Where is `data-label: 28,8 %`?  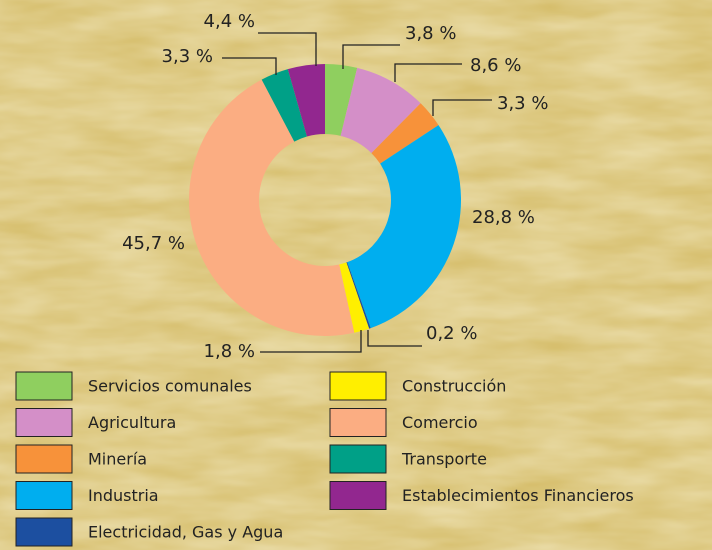 data-label: 28,8 % is located at coordinates (503, 217).